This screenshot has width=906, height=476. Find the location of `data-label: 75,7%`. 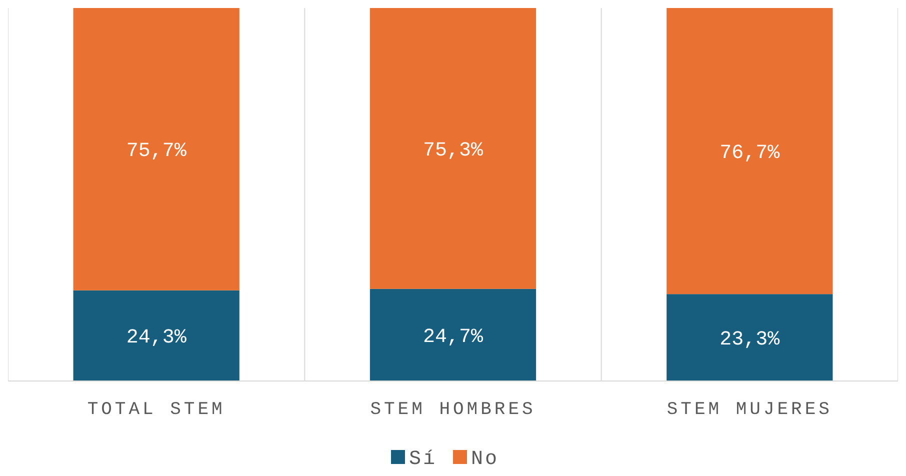

data-label: 75,7% is located at coordinates (157, 152).